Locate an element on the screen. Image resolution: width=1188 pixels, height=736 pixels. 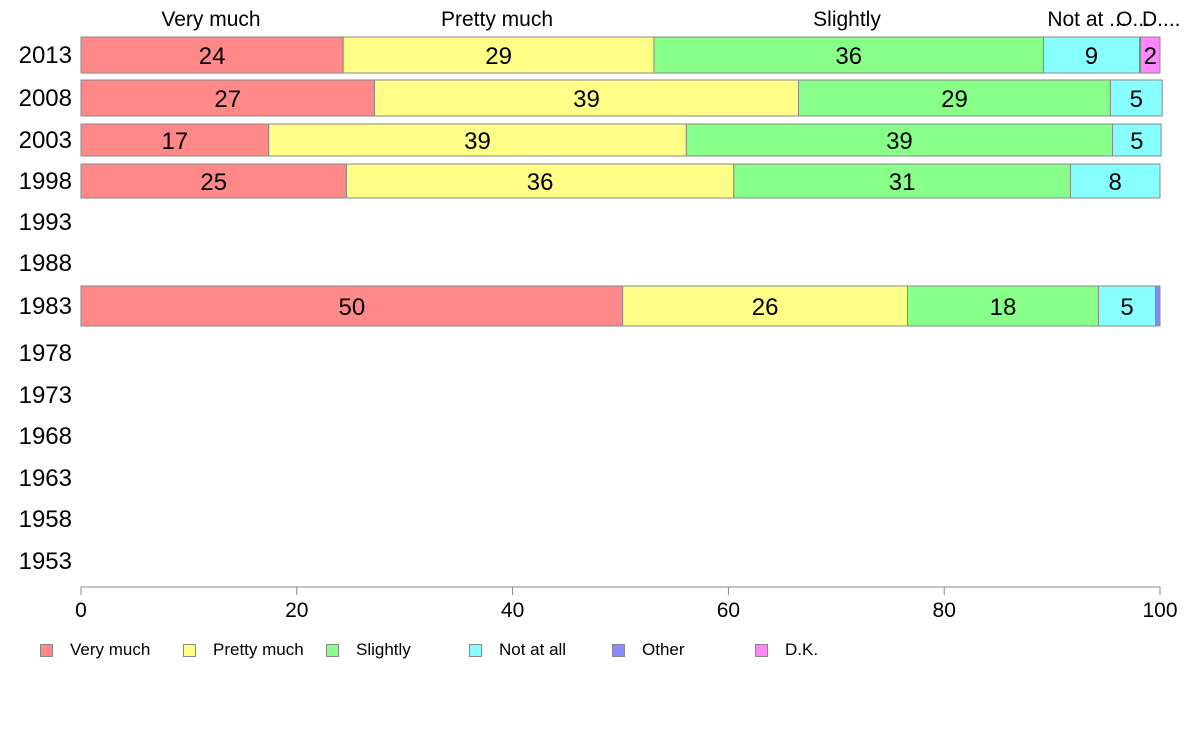
x-tick-label-100: 100 is located at coordinates (1159, 610).